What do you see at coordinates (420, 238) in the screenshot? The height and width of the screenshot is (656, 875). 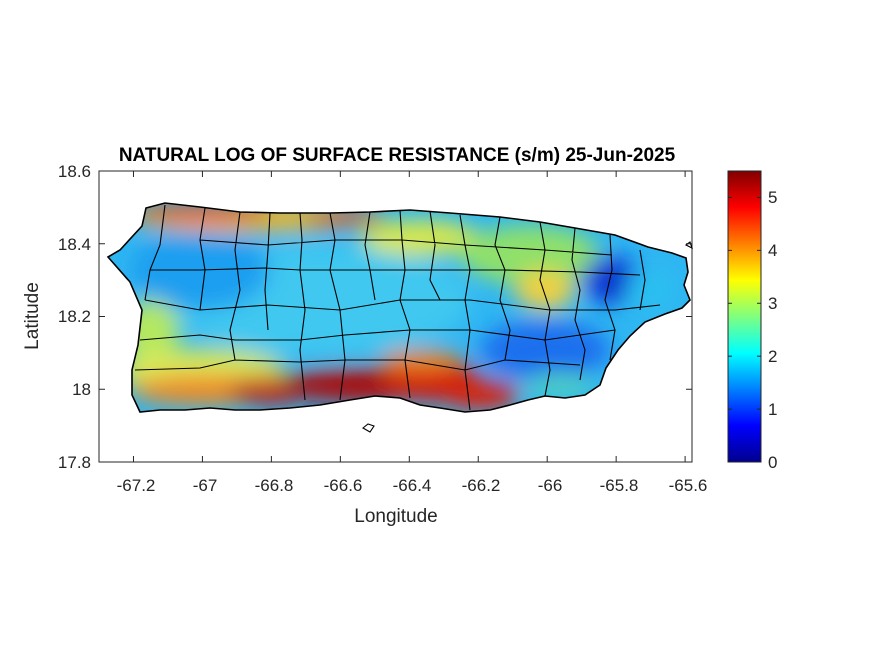 I see `heat-north-yellow` at bounding box center [420, 238].